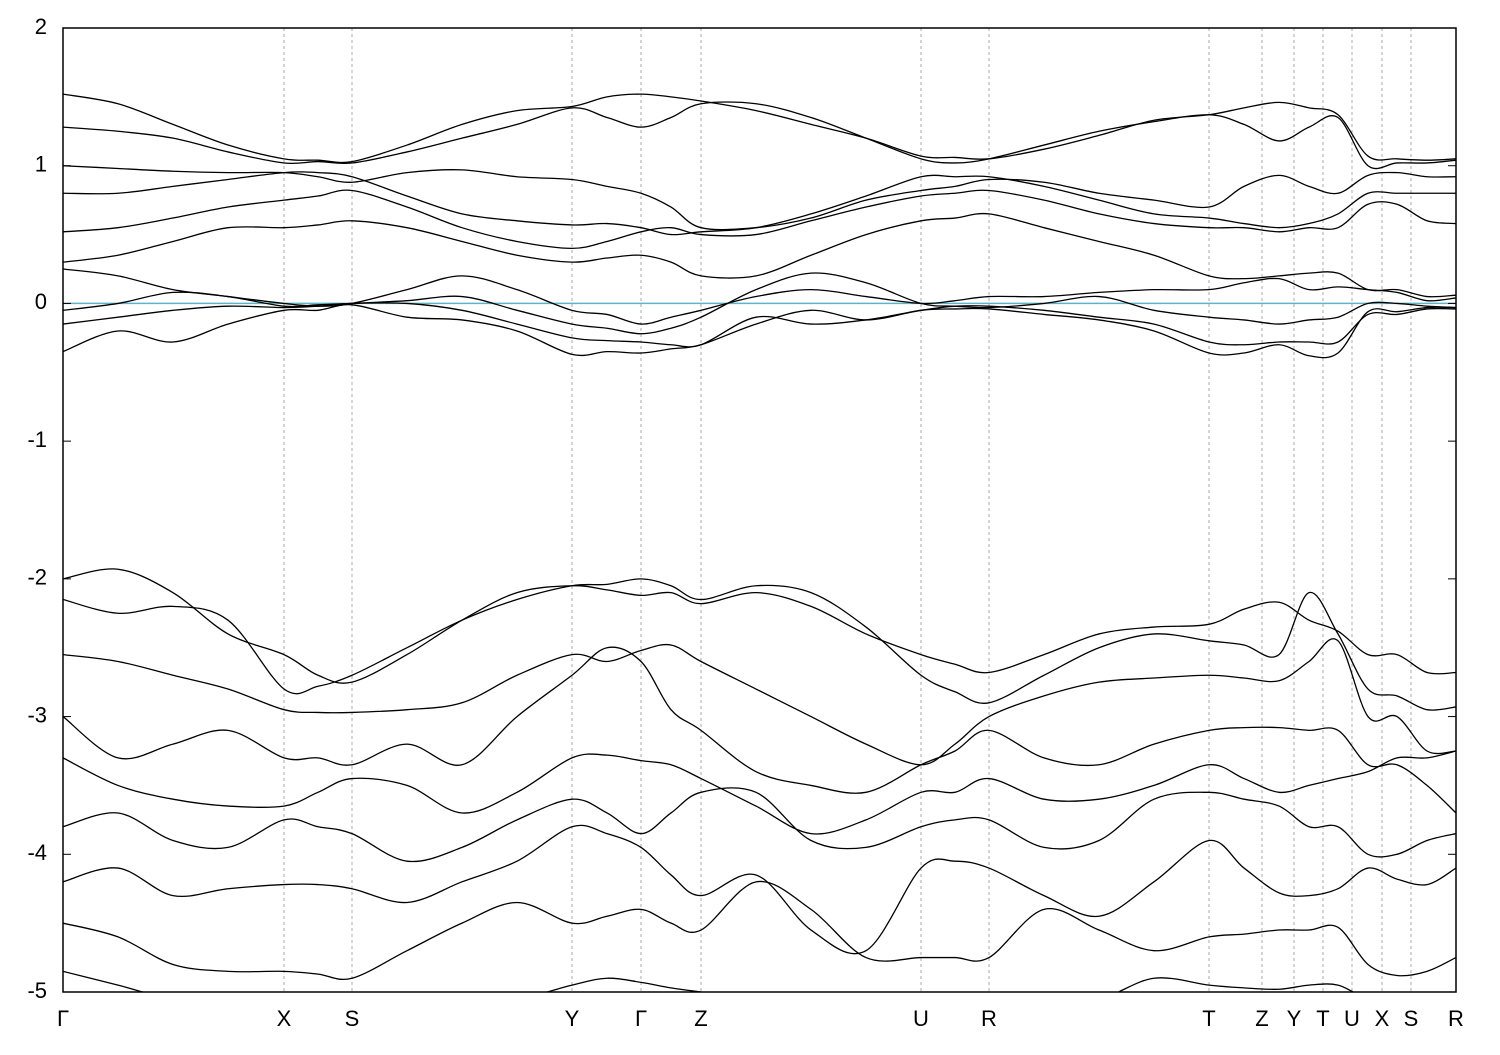 This screenshot has width=1500, height=1055. What do you see at coordinates (37, 714) in the screenshot?
I see `y-tick-label: -3` at bounding box center [37, 714].